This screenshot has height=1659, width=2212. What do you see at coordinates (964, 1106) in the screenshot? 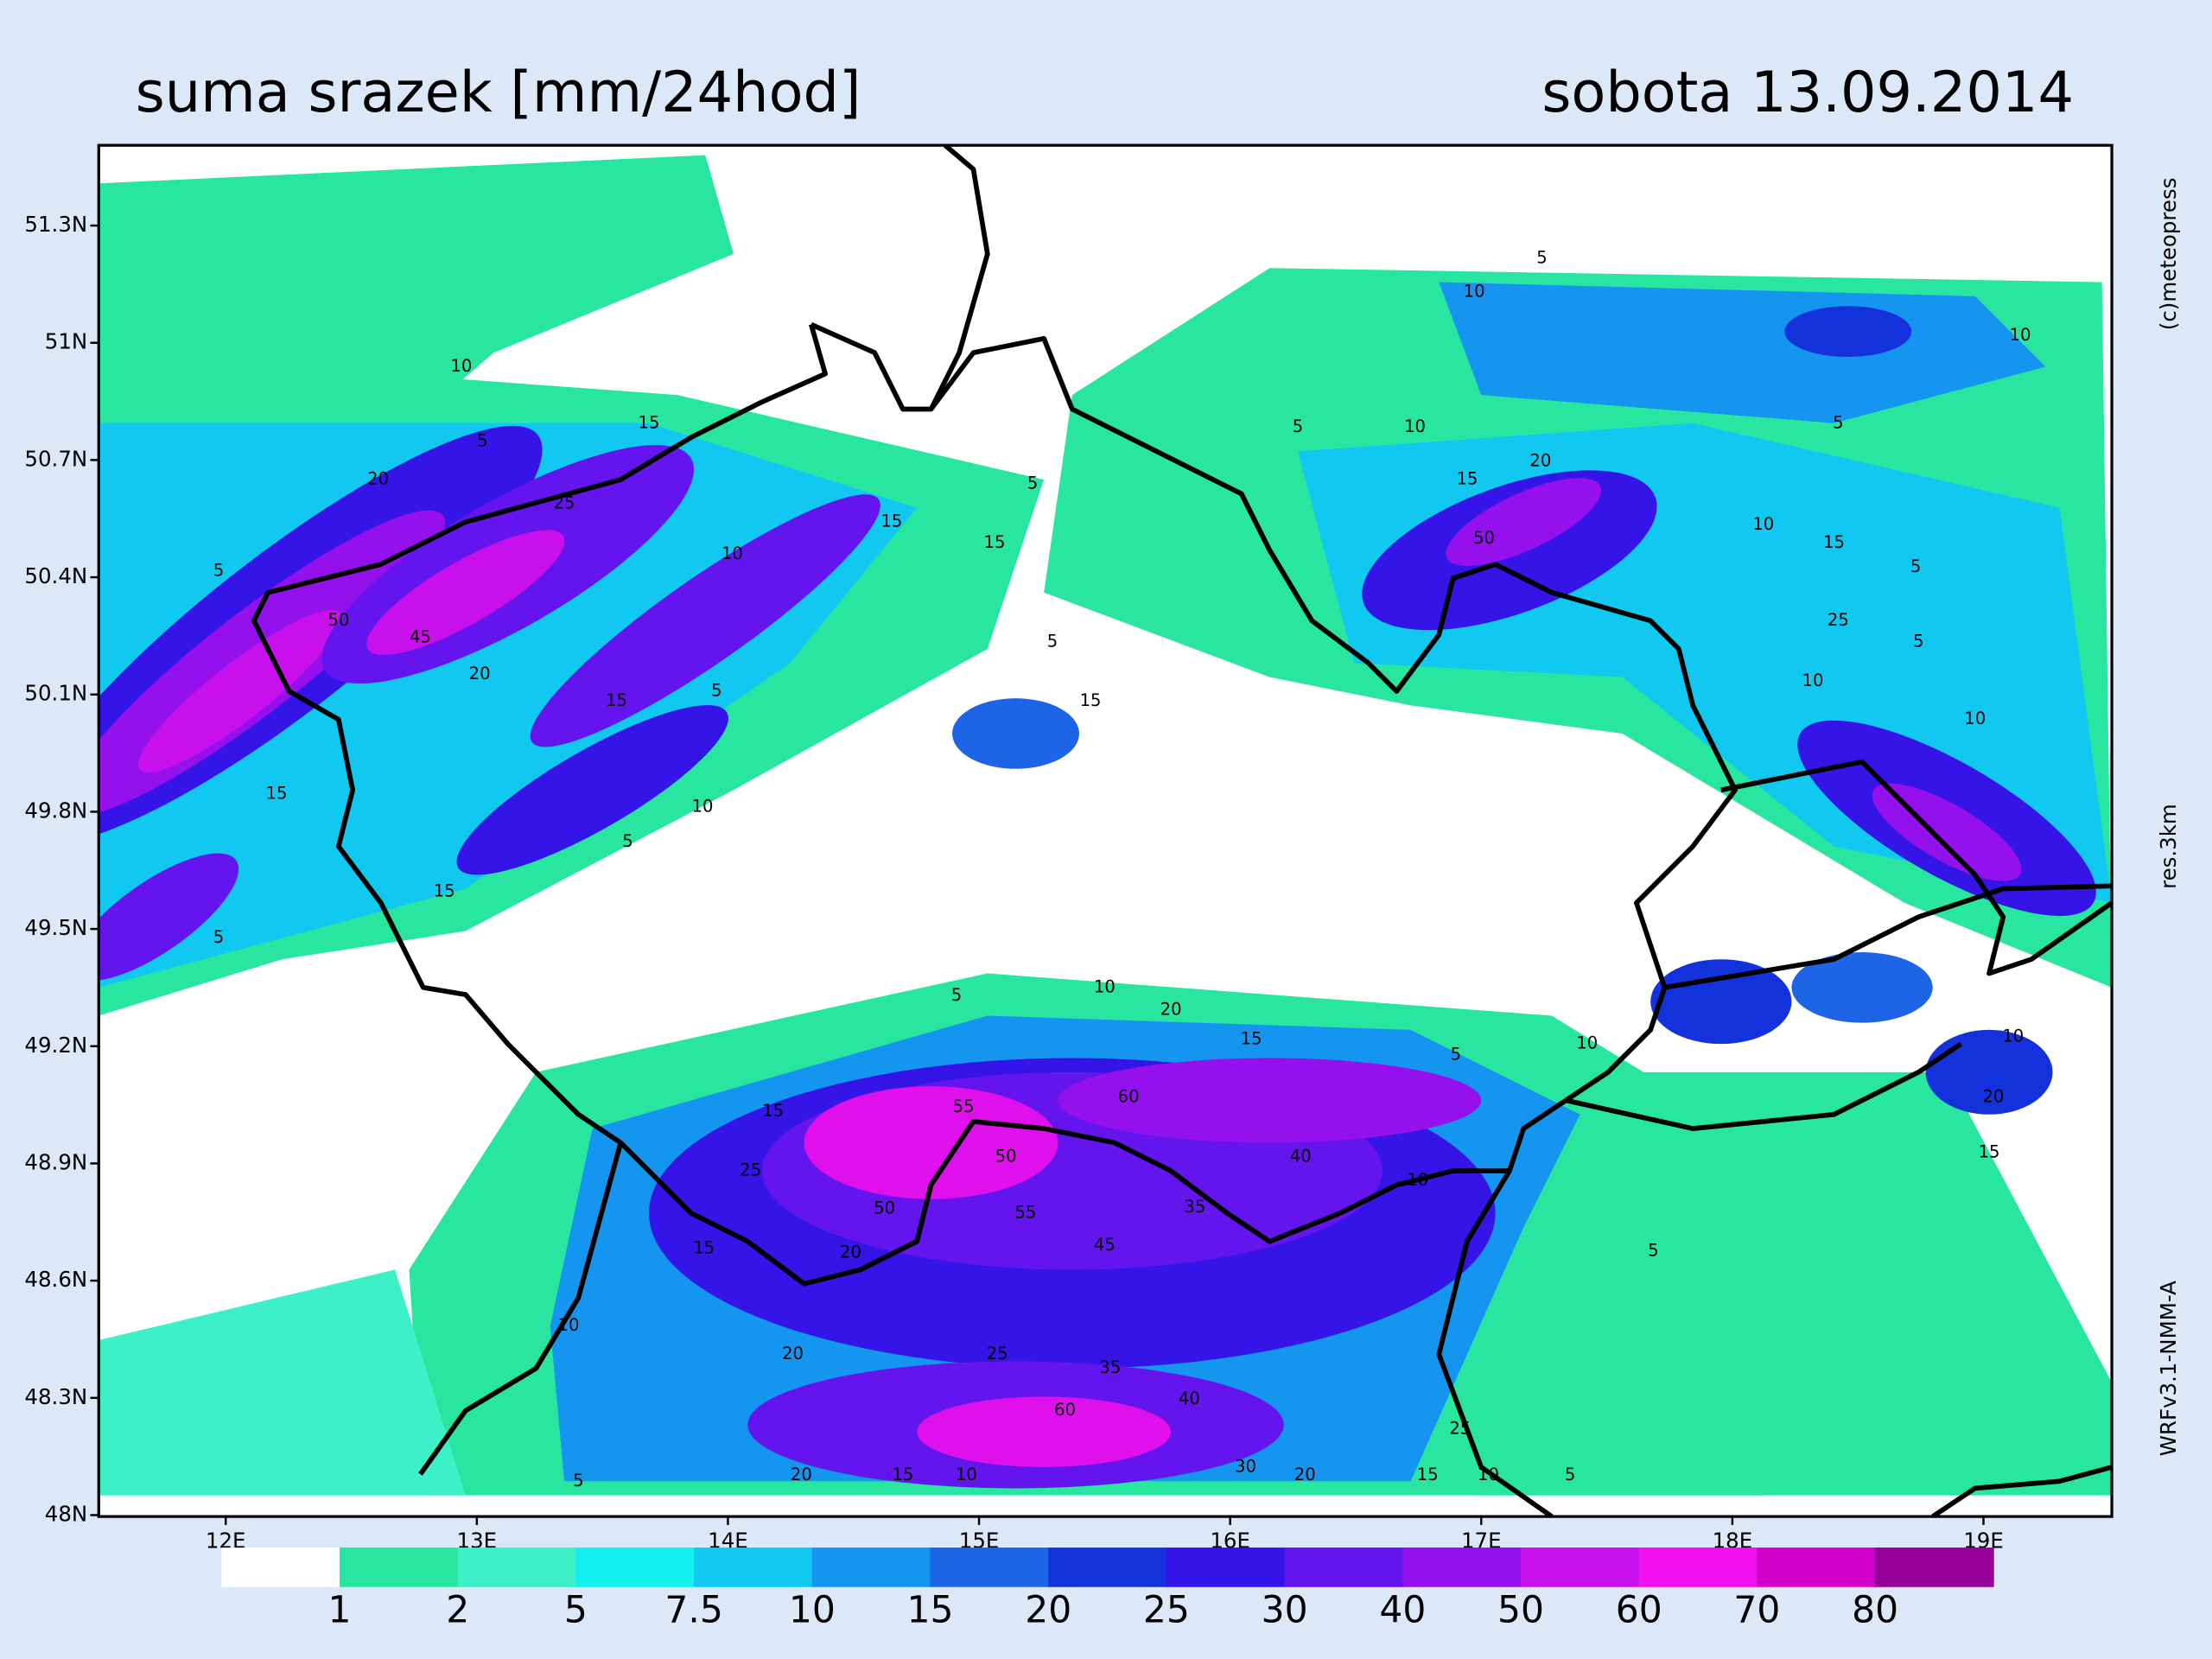
I see `contour-label: 55` at bounding box center [964, 1106].